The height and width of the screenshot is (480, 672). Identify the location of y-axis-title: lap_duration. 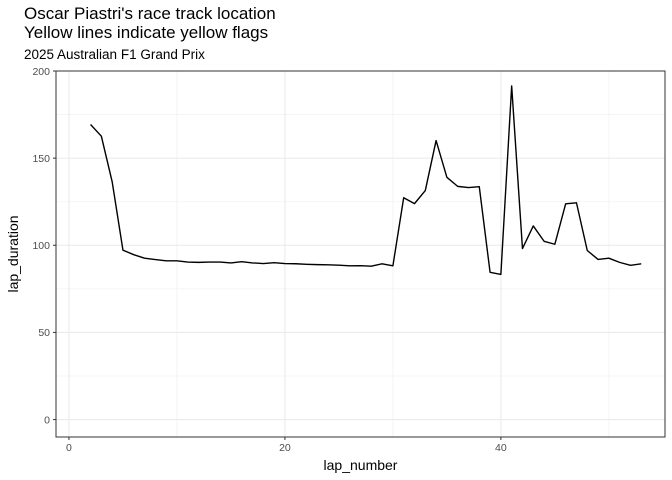
(13, 253).